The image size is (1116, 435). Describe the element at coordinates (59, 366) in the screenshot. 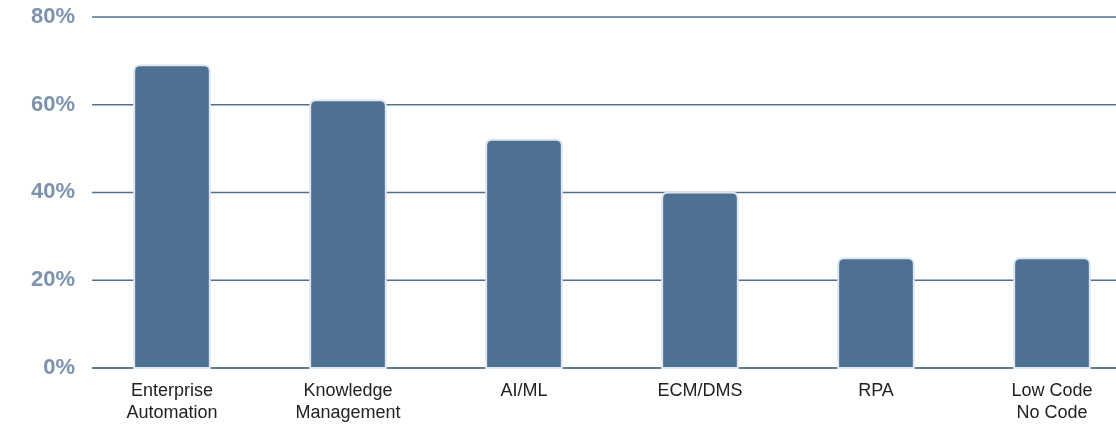

I see `y-tick-label: 0%` at that location.